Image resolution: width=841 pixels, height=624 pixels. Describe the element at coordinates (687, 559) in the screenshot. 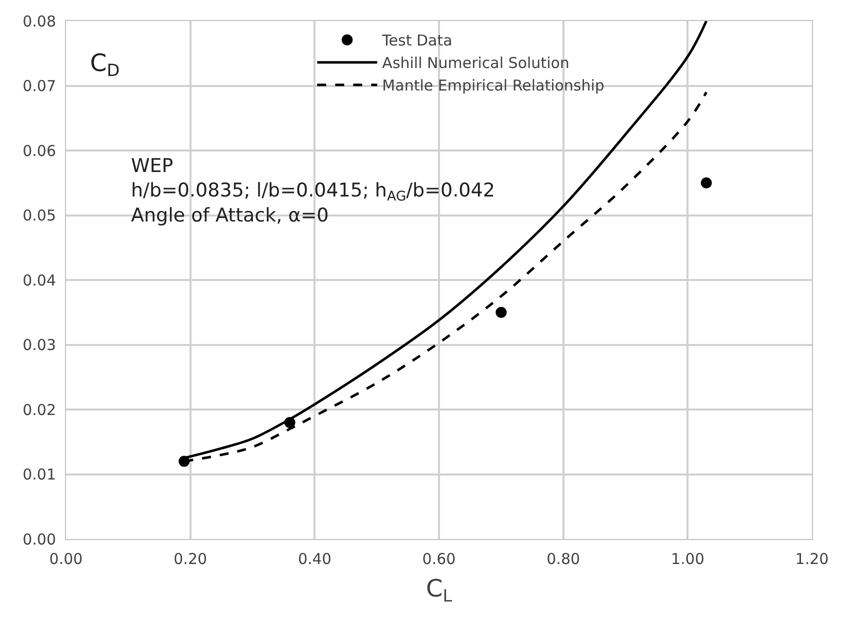

I see `x-tick-label: 1.00` at that location.